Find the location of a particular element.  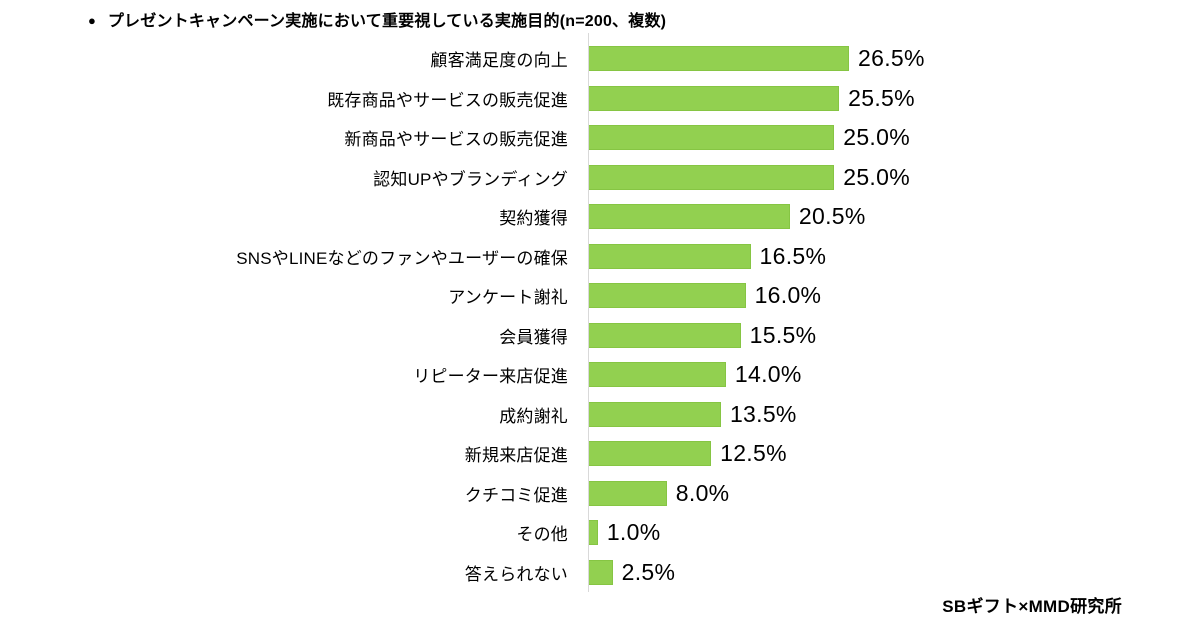

chart-row: SNSやLINEなどのファンやユーザーの確保 16.5% is located at coordinates (600, 257).